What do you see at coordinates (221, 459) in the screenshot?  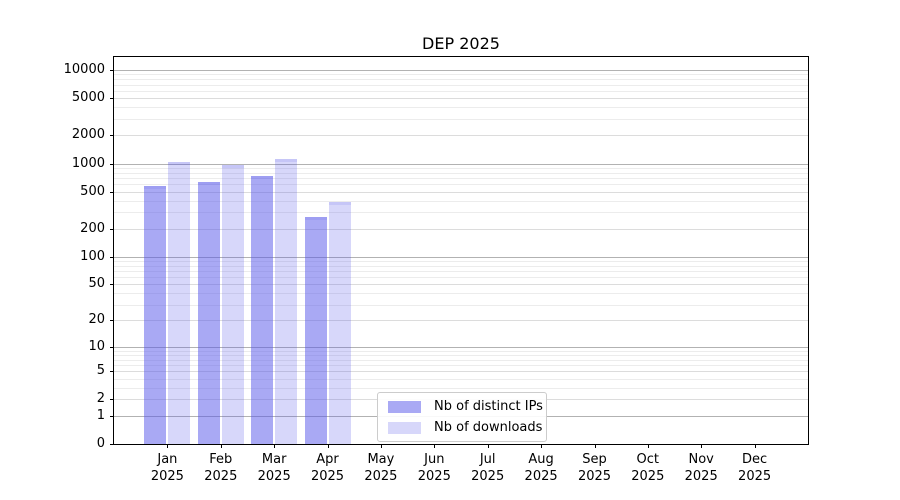 I see `x-tick-month: Feb` at bounding box center [221, 459].